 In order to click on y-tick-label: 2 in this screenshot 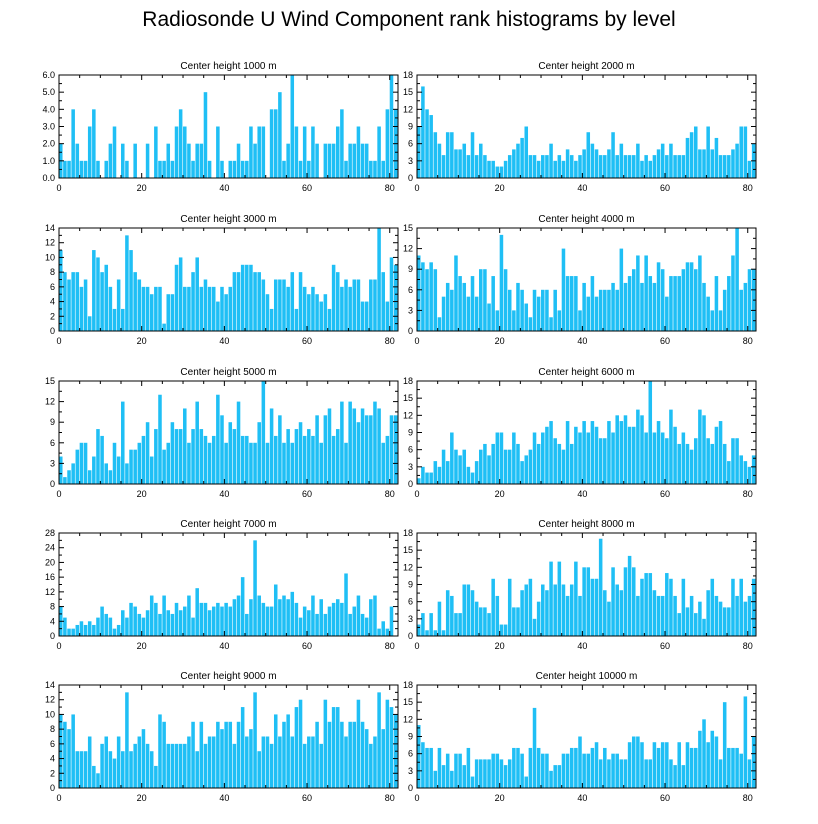, I will do `click(52, 316)`.